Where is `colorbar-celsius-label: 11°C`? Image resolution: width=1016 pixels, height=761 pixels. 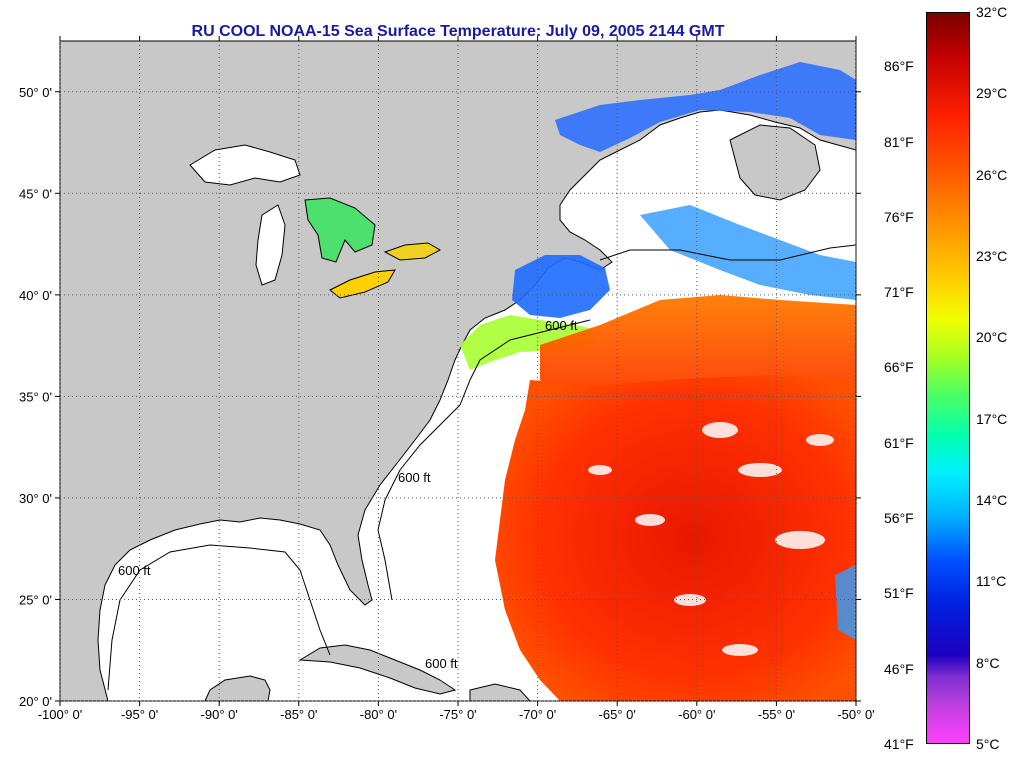
colorbar-celsius-label: 11°C is located at coordinates (991, 581).